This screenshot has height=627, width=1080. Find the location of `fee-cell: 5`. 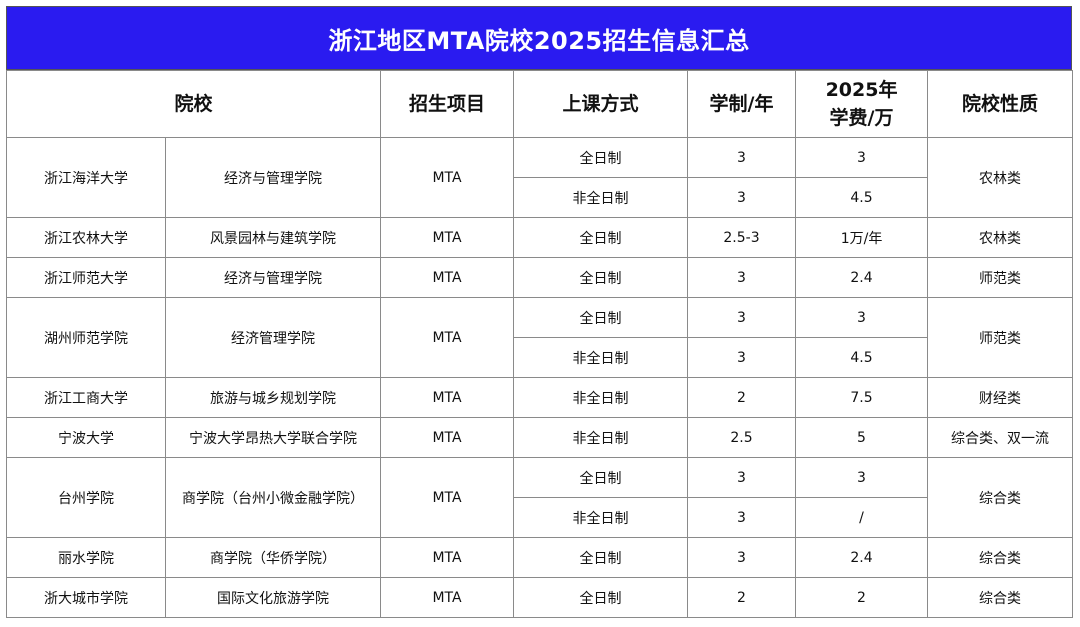

fee-cell: 5 is located at coordinates (862, 437).